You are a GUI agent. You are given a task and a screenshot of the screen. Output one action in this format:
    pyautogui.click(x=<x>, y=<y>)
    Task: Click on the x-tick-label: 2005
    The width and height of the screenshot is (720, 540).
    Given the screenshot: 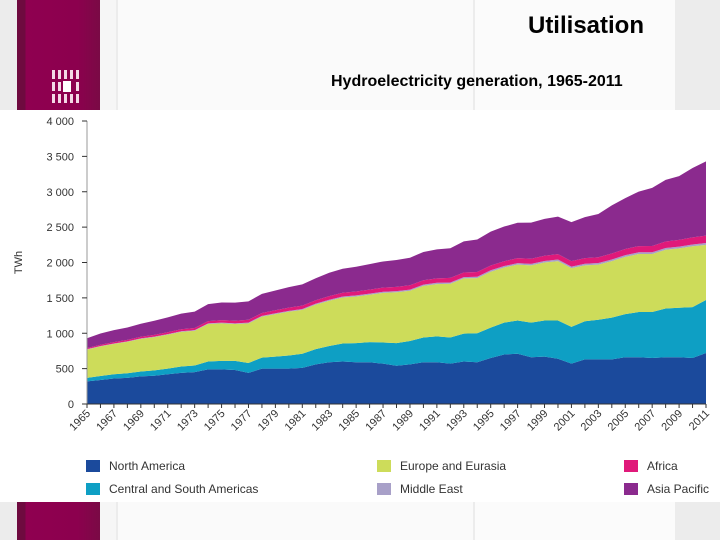 What is the action you would take?
    pyautogui.click(x=619, y=421)
    